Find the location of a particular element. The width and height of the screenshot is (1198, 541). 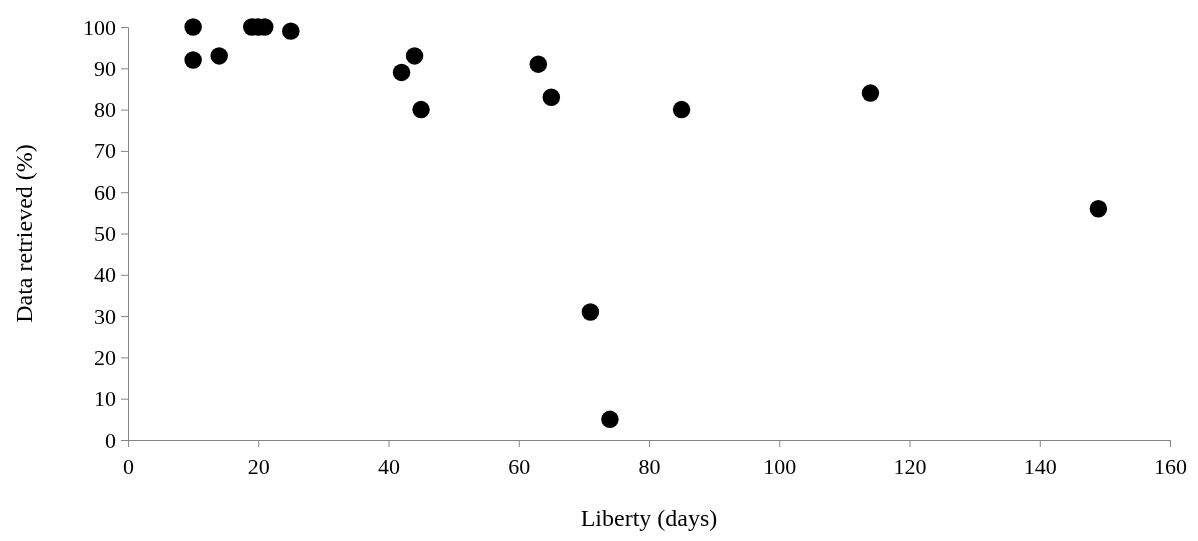

x-axis-title: Liberty (days) is located at coordinates (649, 518).